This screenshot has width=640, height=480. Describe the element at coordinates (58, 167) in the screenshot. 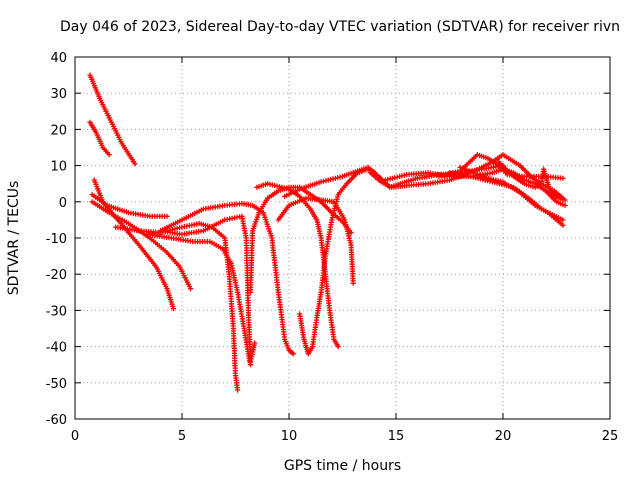

I see `y-tick-label: 10` at that location.